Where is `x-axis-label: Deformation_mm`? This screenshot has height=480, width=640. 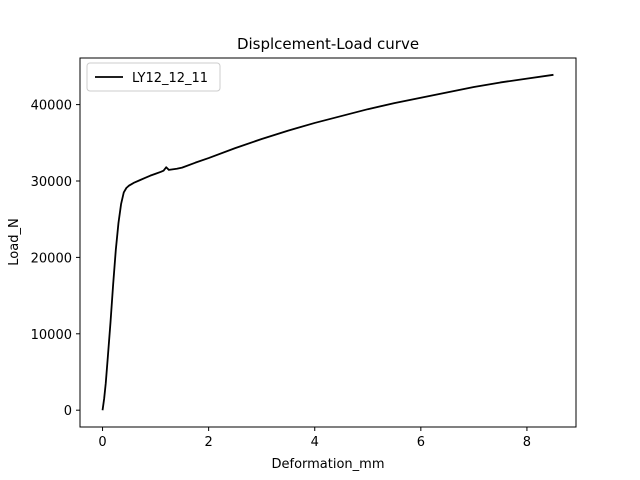 x-axis-label: Deformation_mm is located at coordinates (327, 464).